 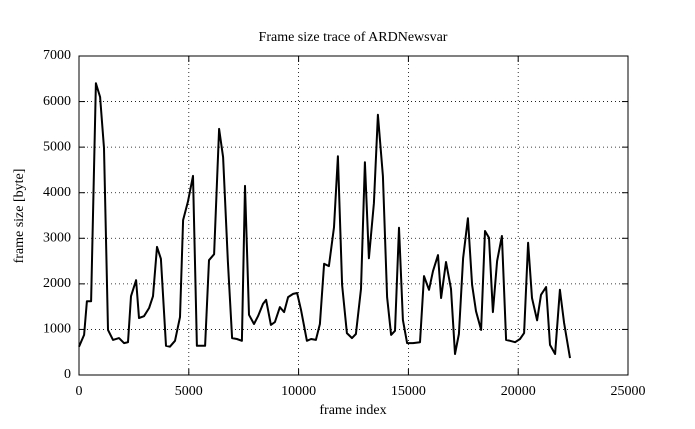 What do you see at coordinates (298, 391) in the screenshot?
I see `x-tick-label: 10000` at bounding box center [298, 391].